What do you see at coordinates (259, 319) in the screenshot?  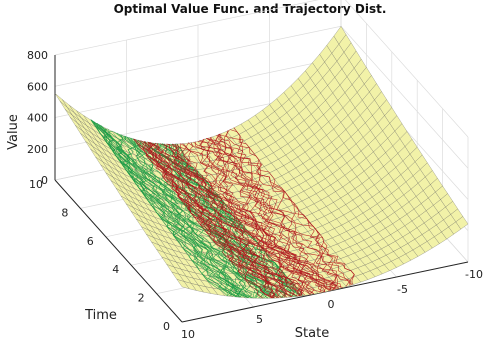 I see `tick-label: 5` at bounding box center [259, 319].